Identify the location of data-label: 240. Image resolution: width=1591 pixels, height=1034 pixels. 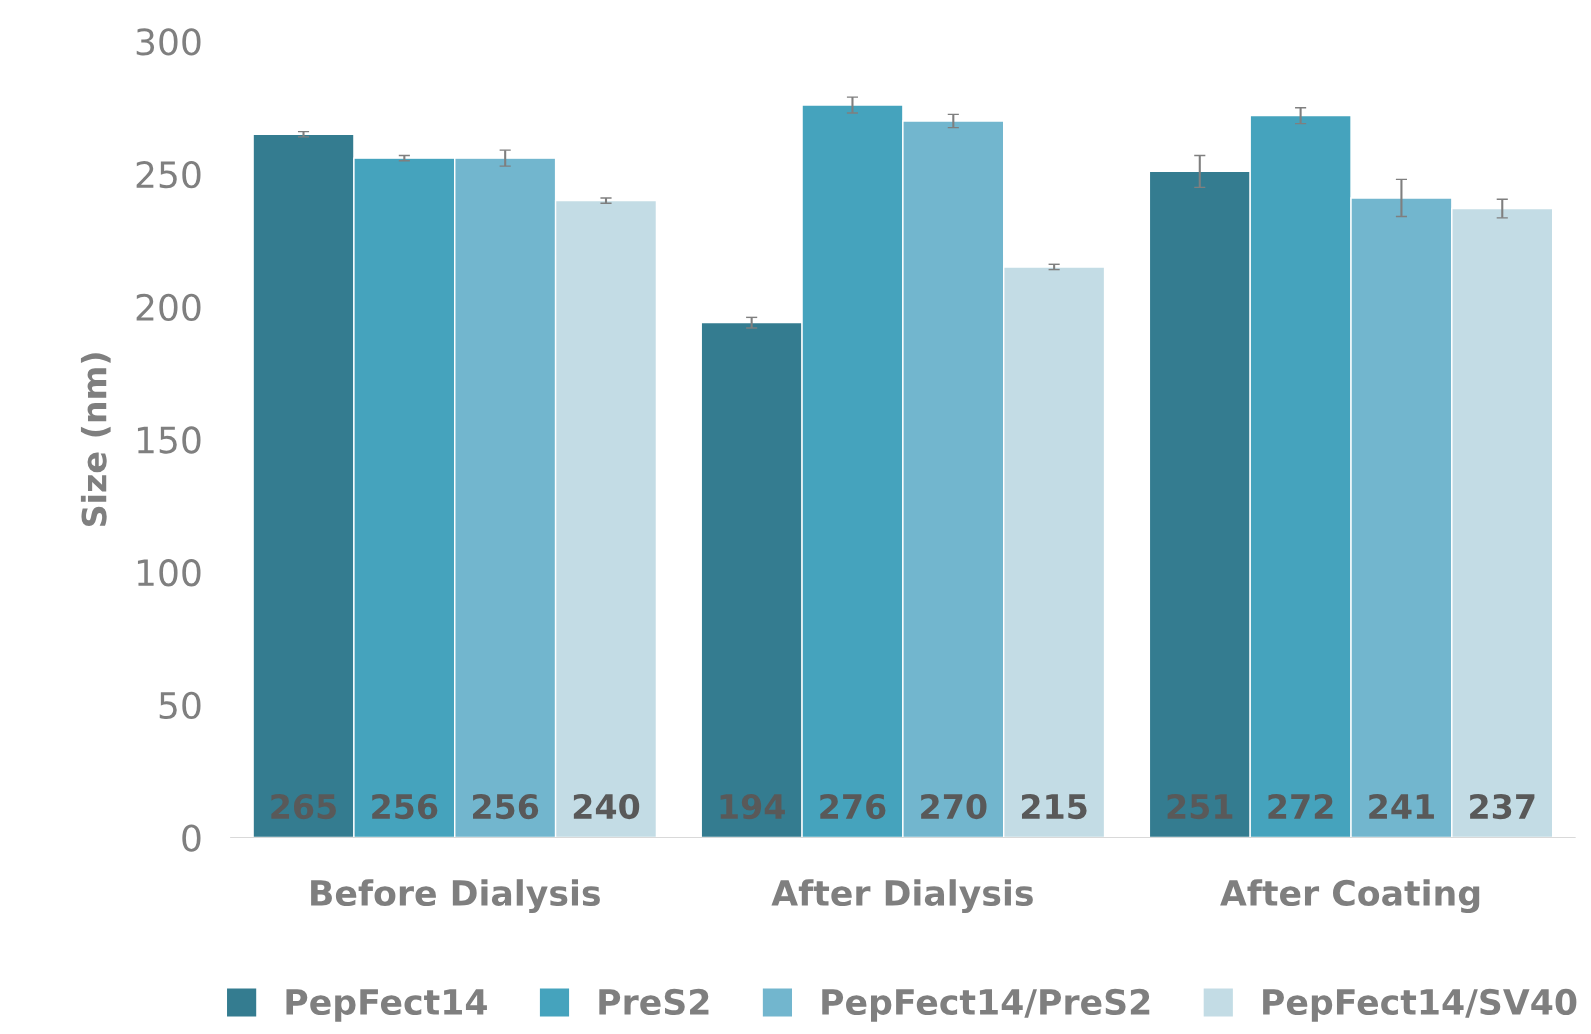
(606, 806).